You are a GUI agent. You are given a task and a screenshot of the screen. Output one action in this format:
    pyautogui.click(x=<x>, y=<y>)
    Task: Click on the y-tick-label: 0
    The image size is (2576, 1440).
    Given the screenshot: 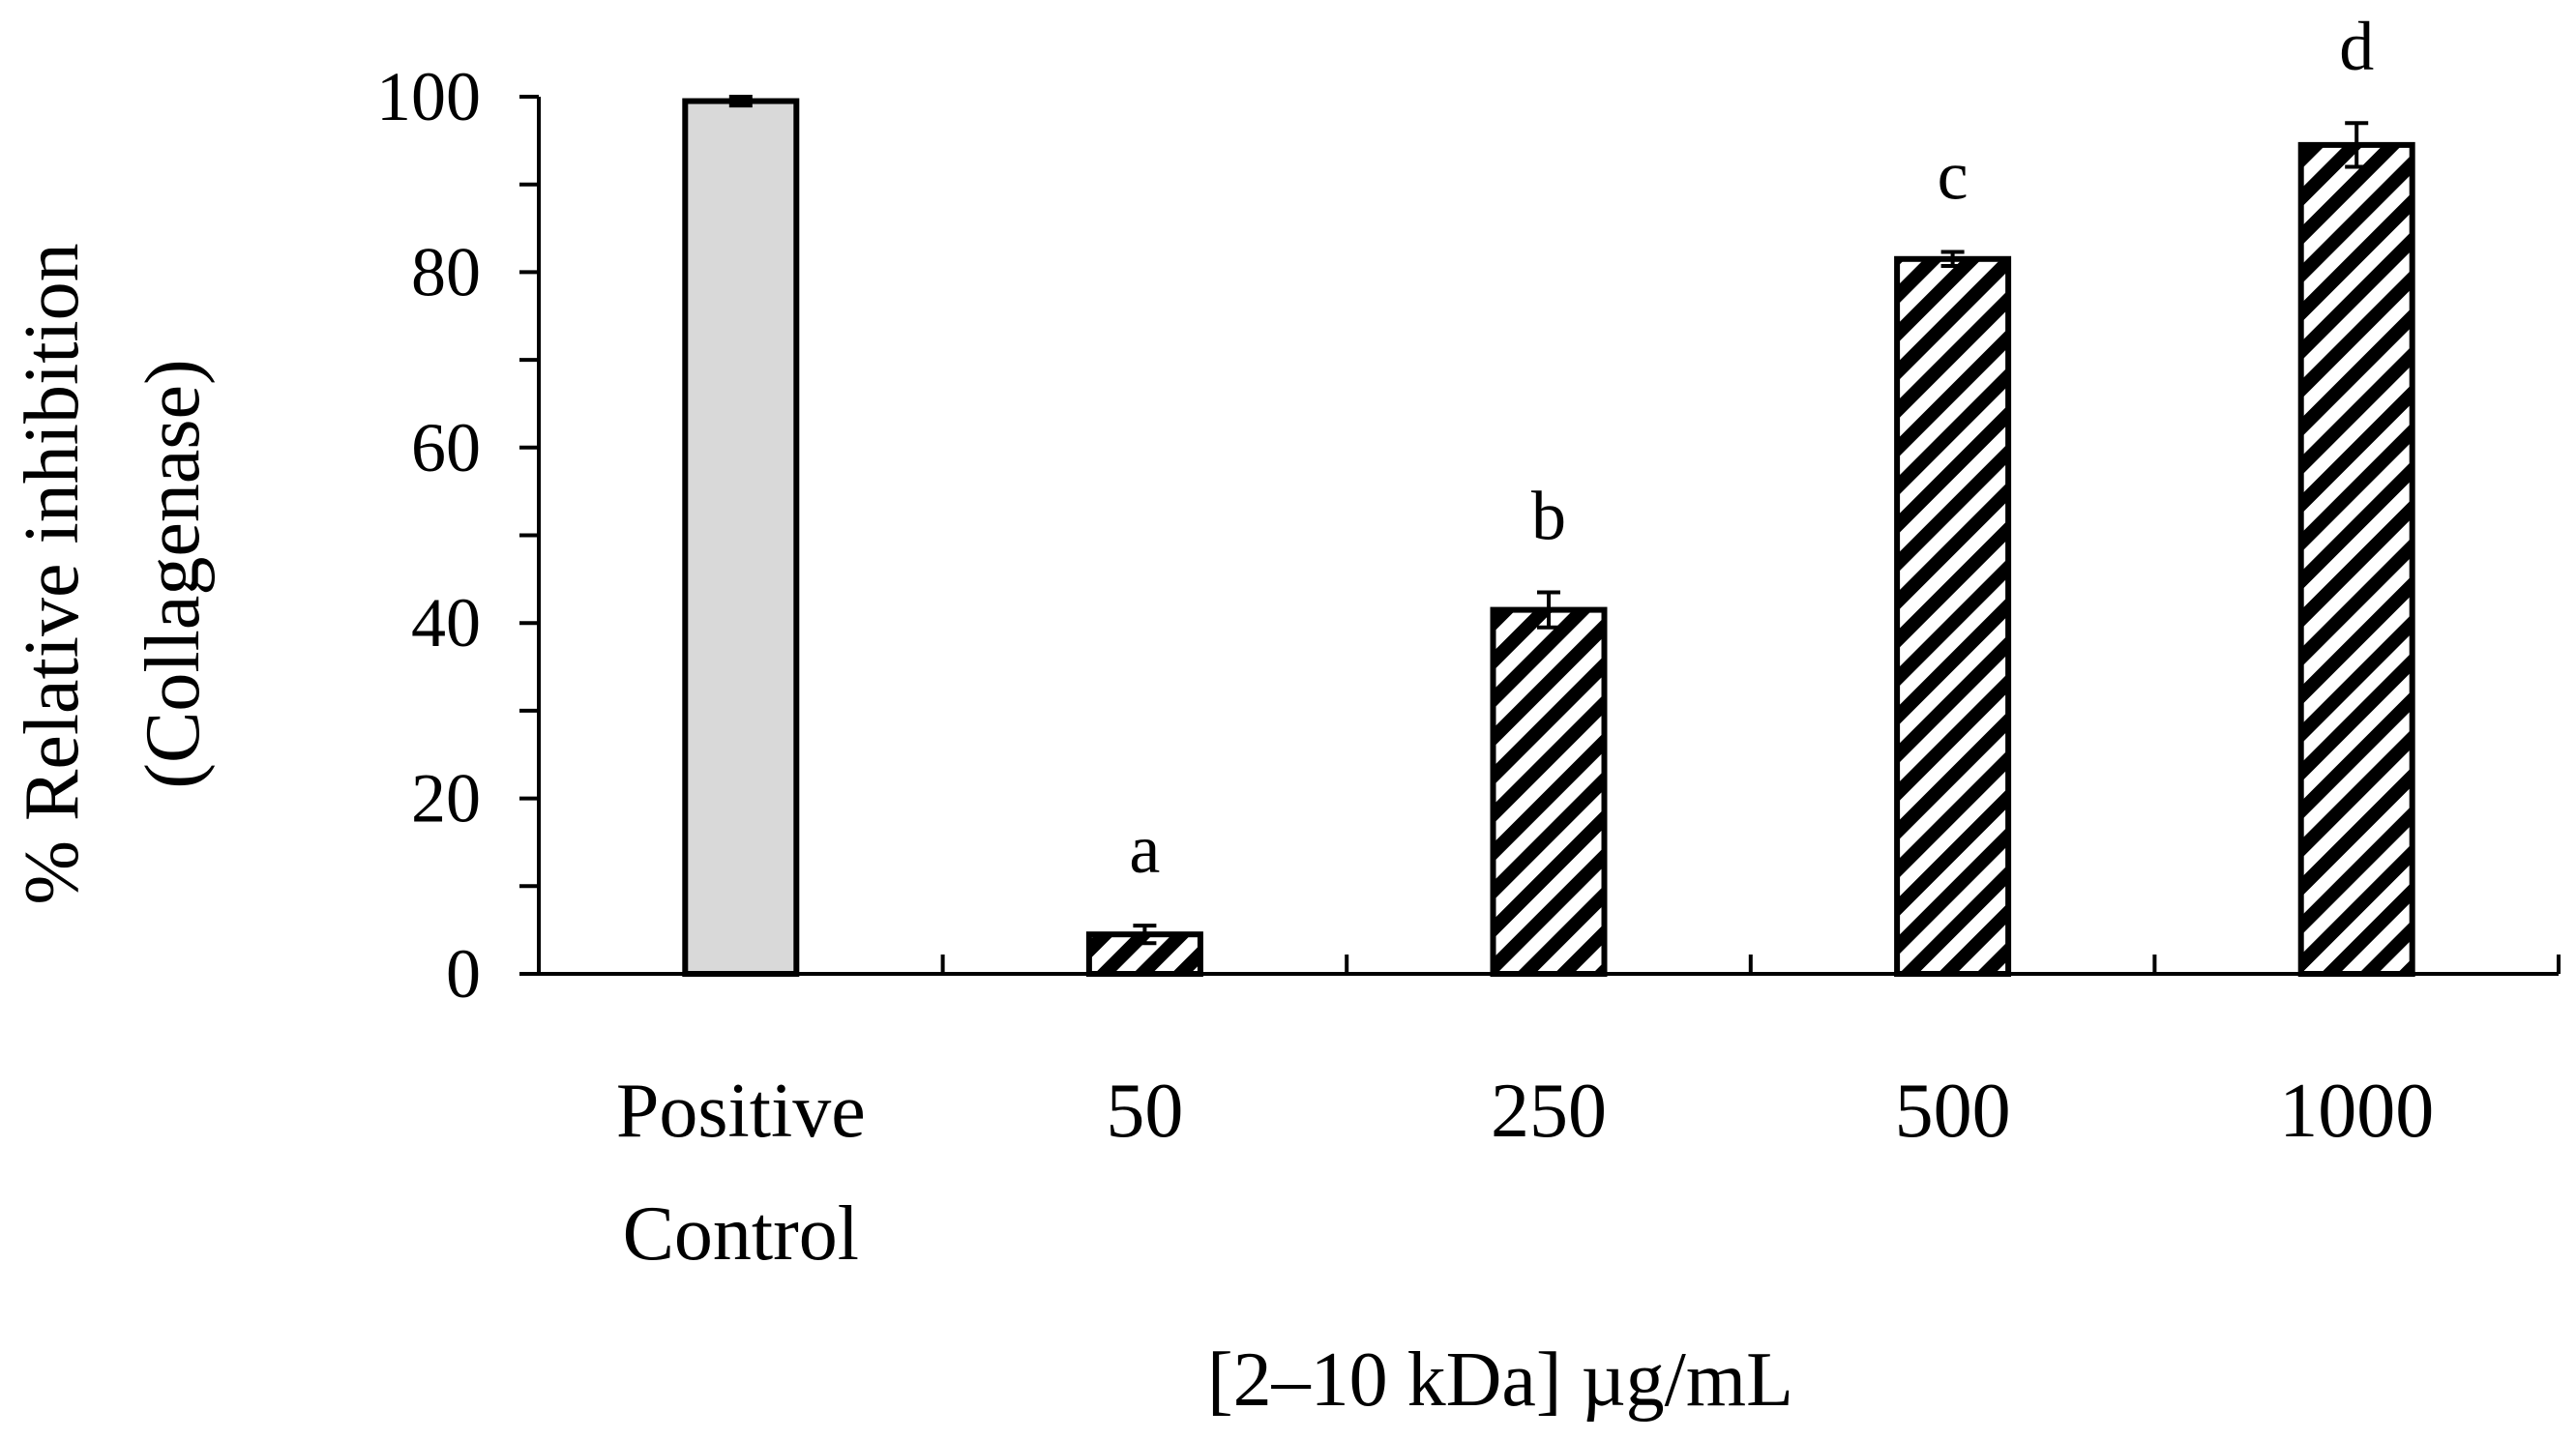 What is the action you would take?
    pyautogui.click(x=463, y=974)
    